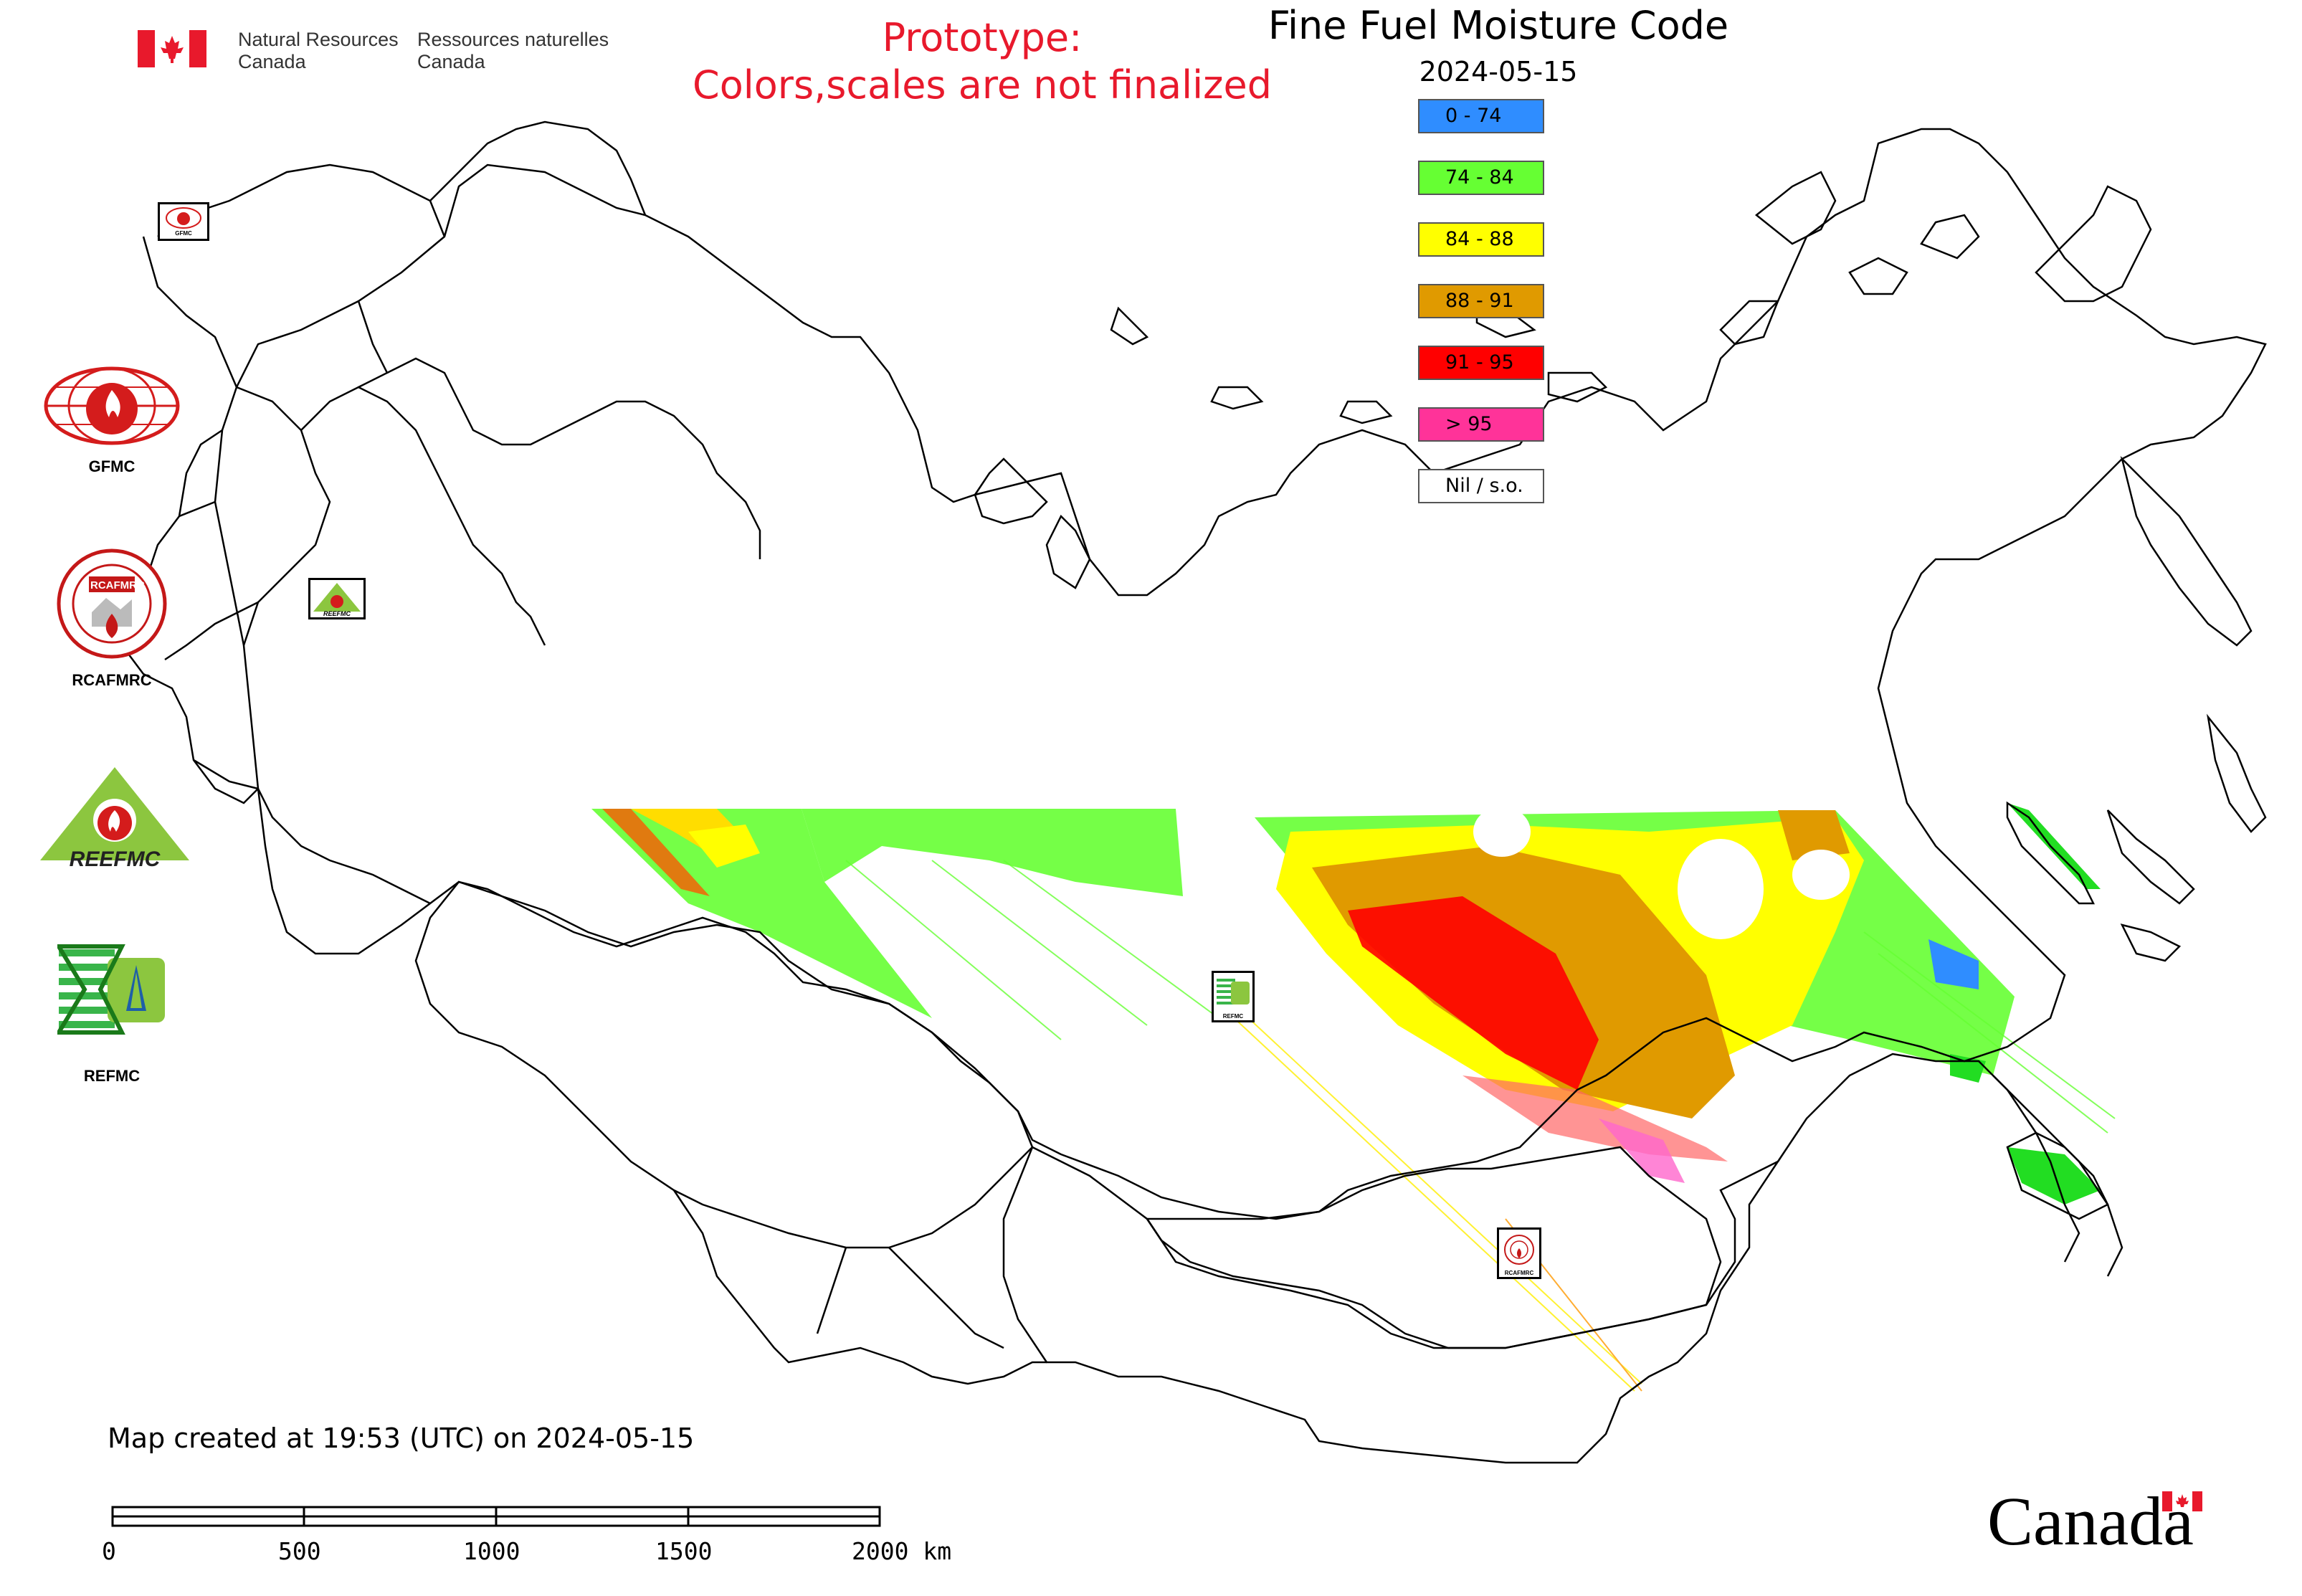  Describe the element at coordinates (491, 1551) in the screenshot. I see `scale-label-1000: 1000` at that location.